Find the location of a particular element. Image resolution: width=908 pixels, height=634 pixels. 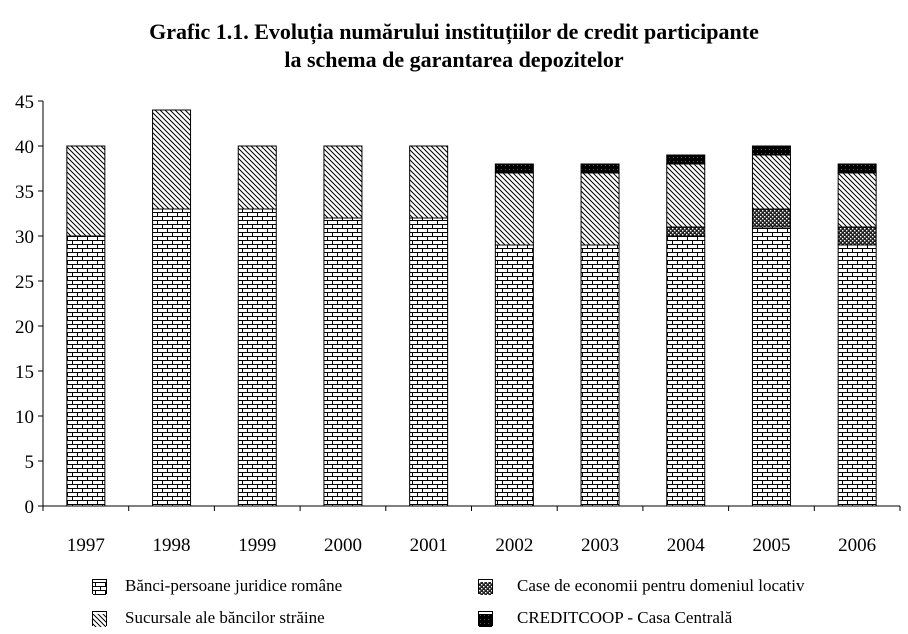

legend-swatch-sucursale is located at coordinates (99, 618).